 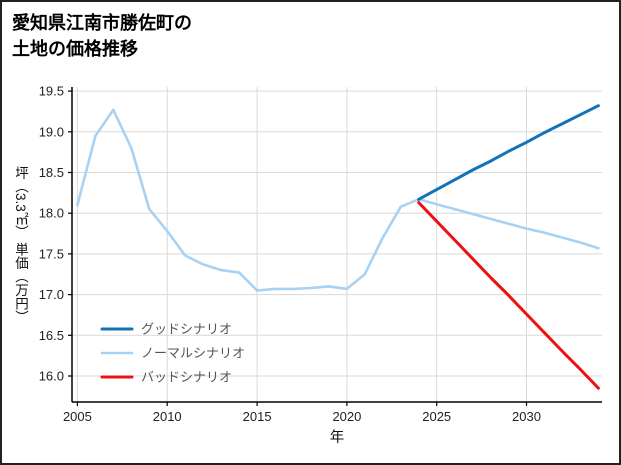 What do you see at coordinates (102, 36) in the screenshot?
I see `chart-title: 愛知県江南市勝佐町の 土地の価格推移` at bounding box center [102, 36].